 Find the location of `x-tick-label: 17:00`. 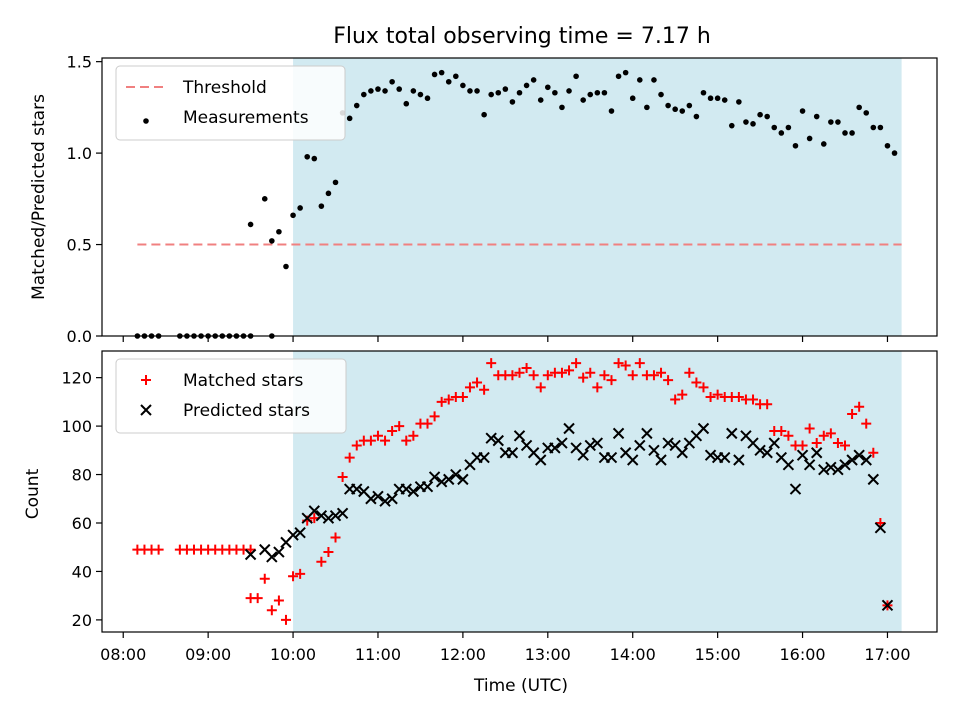

x-tick-label: 17:00 is located at coordinates (887, 654).